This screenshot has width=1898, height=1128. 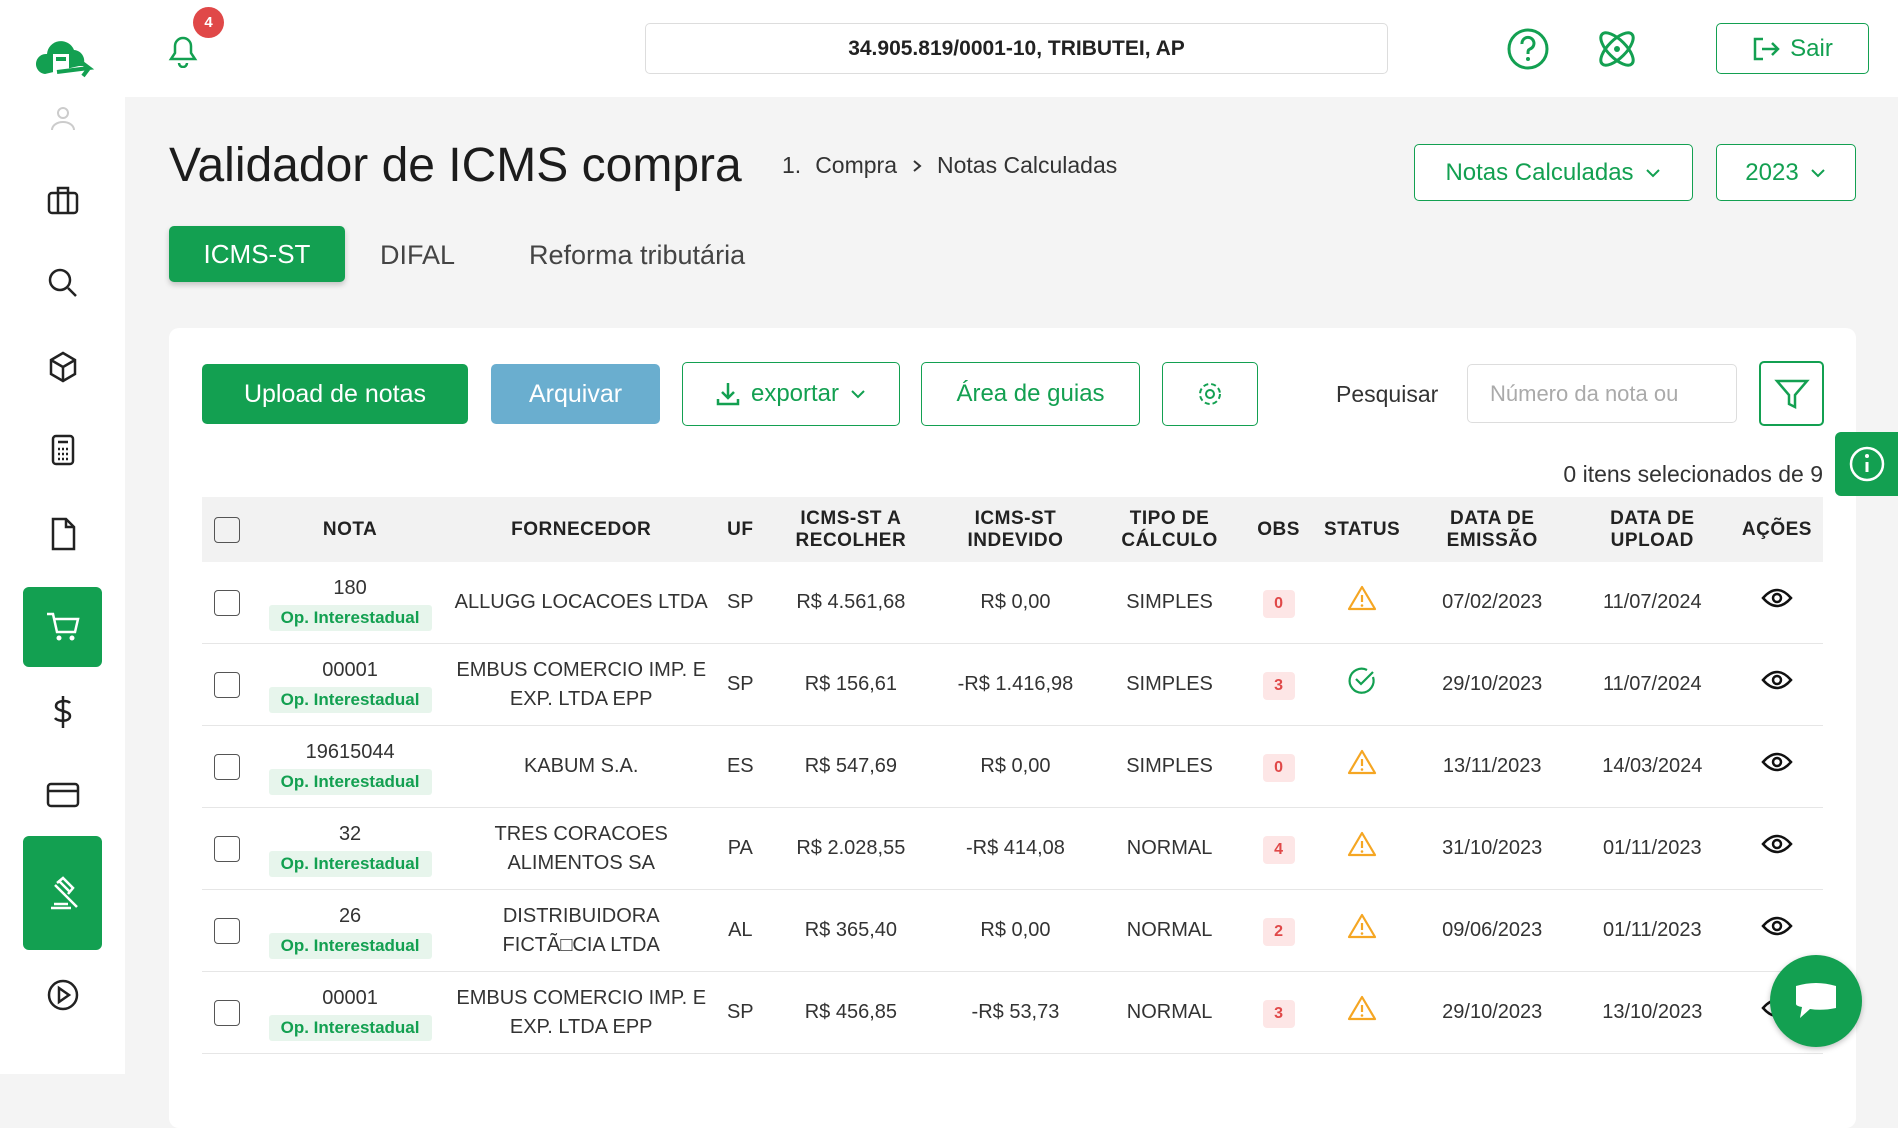 I want to click on play-icon, so click(x=62, y=995).